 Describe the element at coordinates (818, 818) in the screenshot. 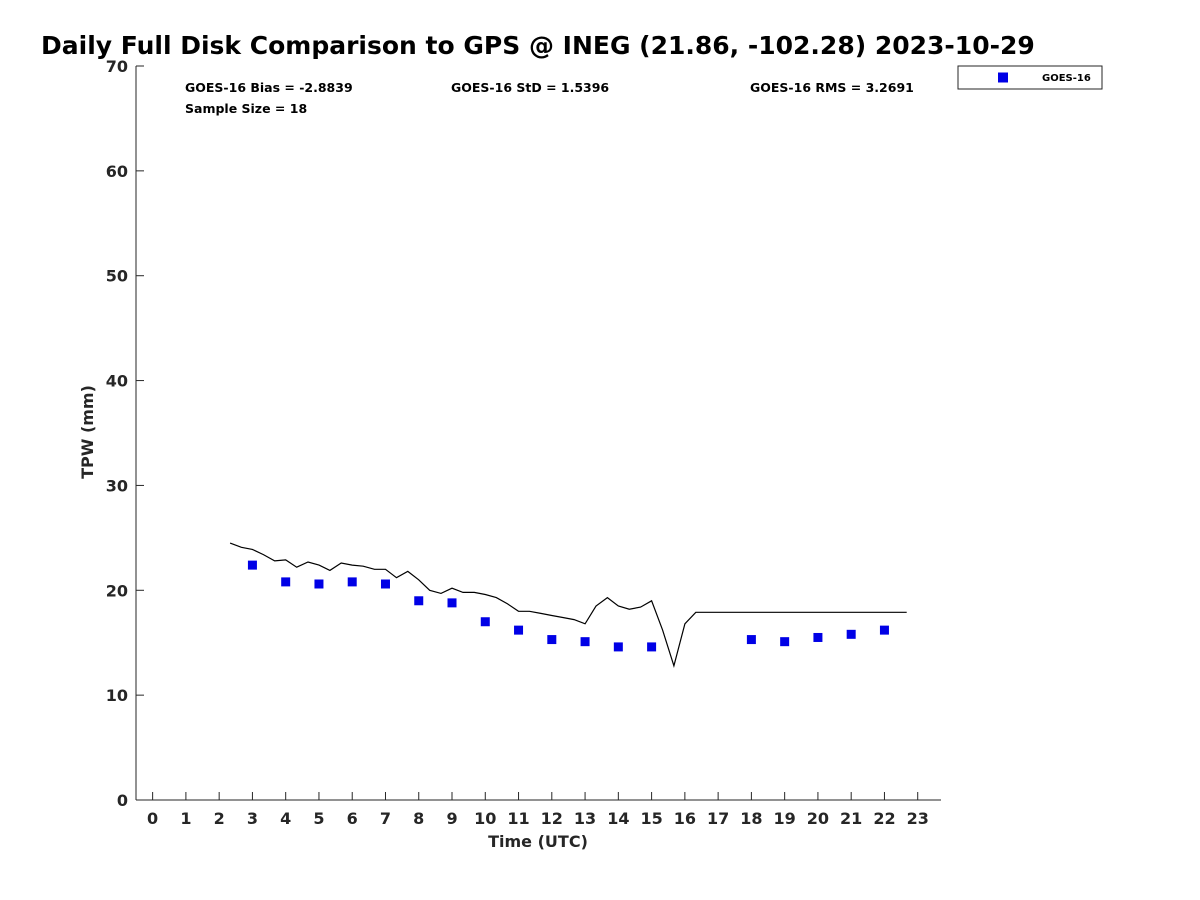

I see `x-tick-label: 20` at that location.